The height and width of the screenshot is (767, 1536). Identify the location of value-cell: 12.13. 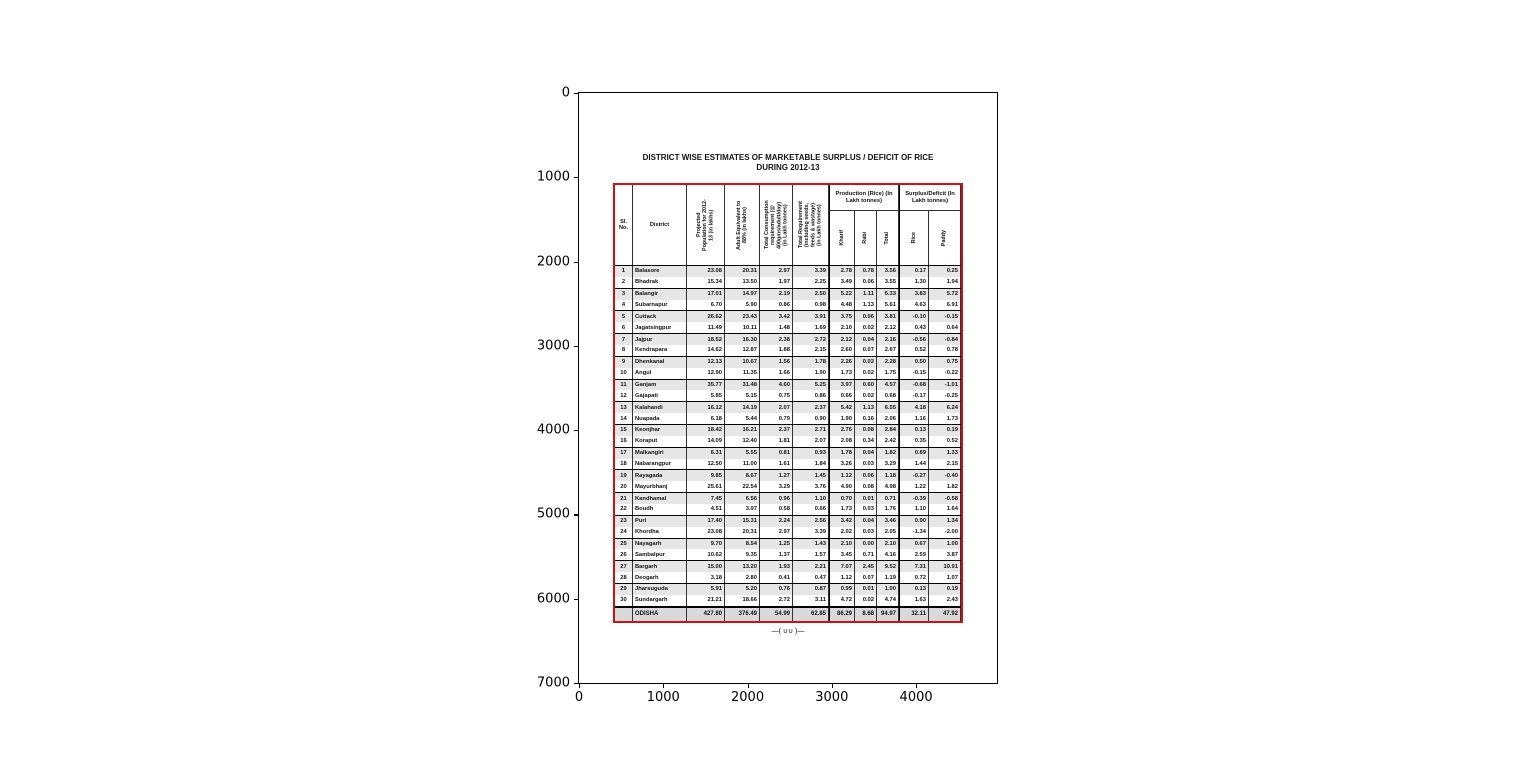
(706, 362).